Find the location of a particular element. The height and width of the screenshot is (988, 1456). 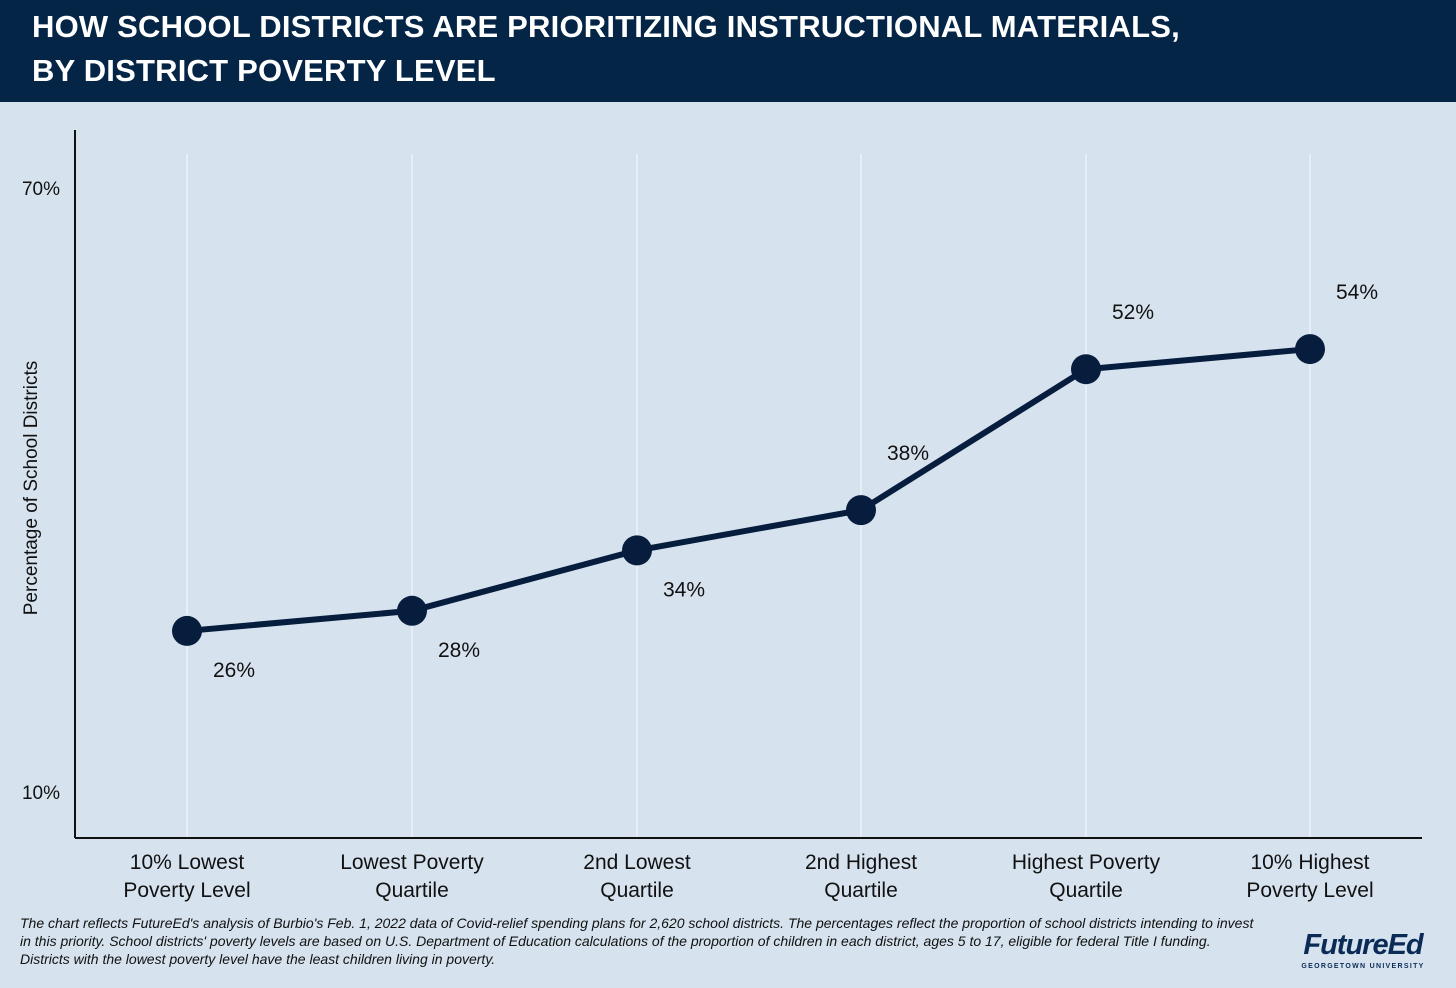

y-tick-label: 10% is located at coordinates (41, 793).